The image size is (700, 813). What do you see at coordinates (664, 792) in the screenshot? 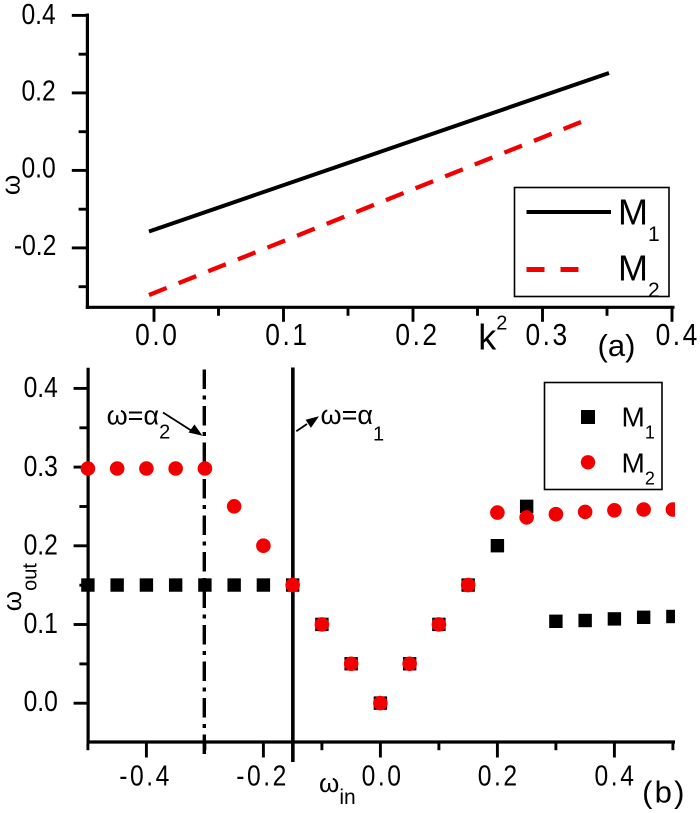
I see `svg-text: (b)` at bounding box center [664, 792].